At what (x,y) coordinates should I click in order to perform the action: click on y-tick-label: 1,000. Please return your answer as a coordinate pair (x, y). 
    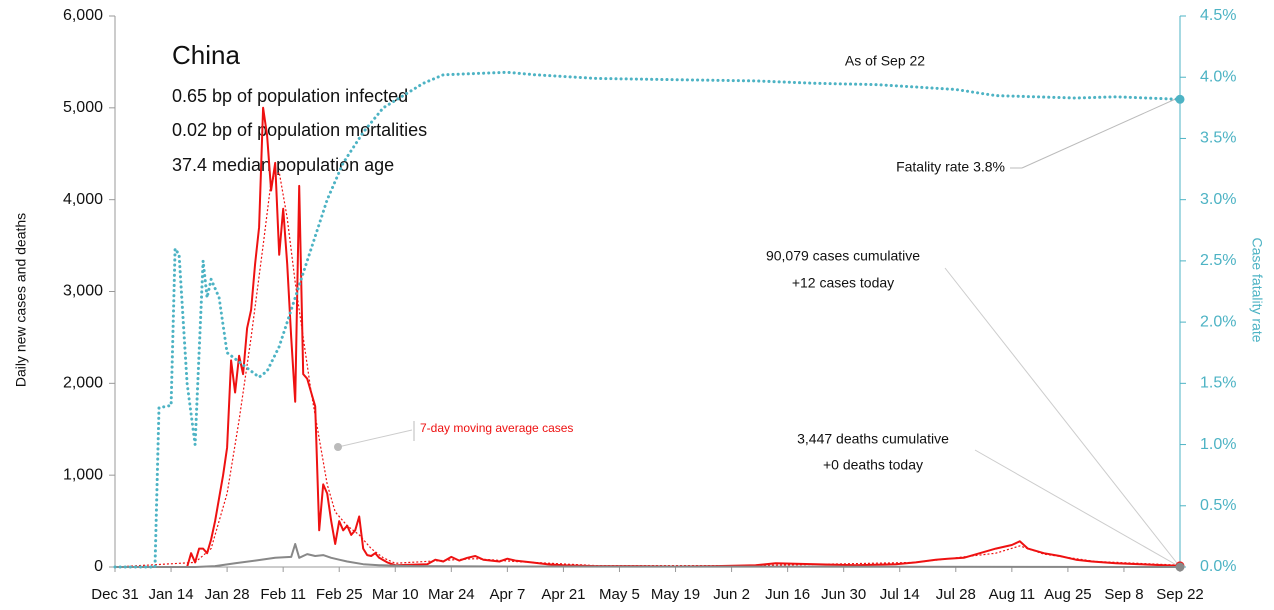
    Looking at the image, I should click on (83, 474).